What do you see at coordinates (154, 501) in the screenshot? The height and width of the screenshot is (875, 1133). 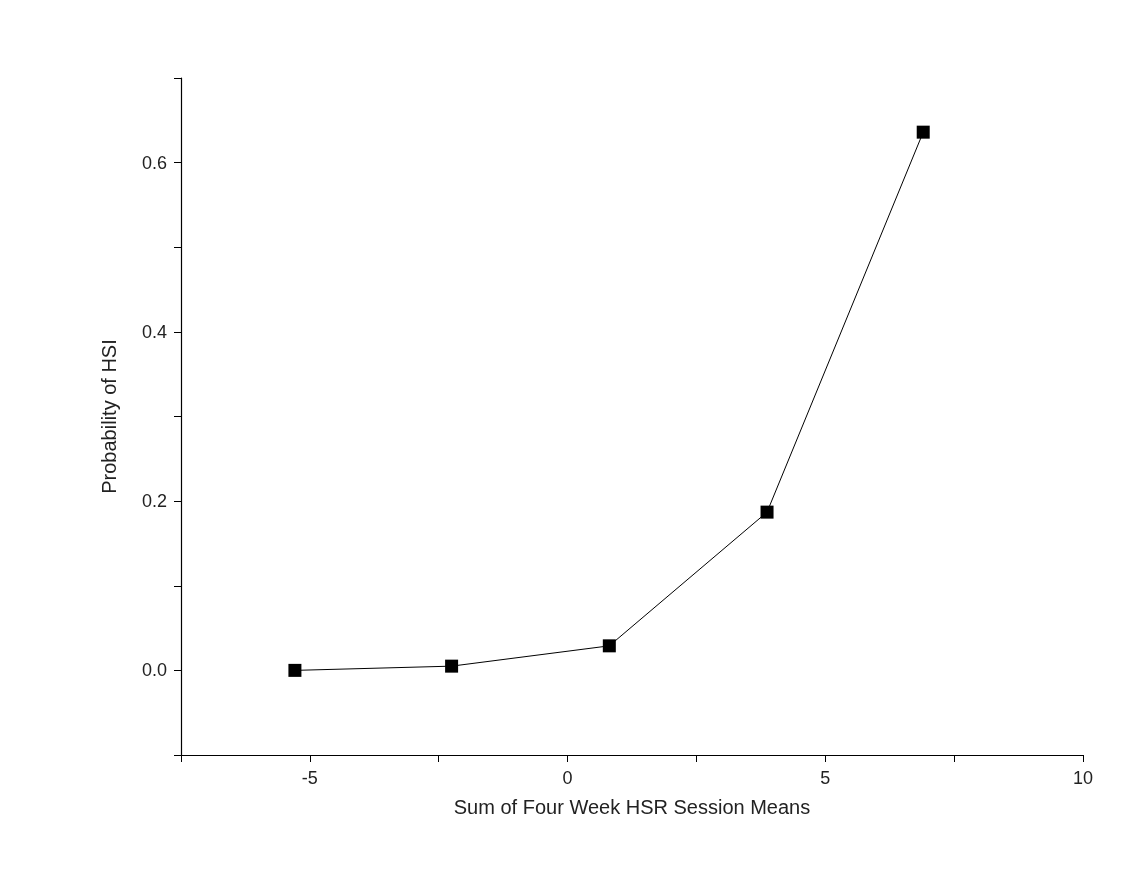 I see `y-tick-label: 0.2` at bounding box center [154, 501].